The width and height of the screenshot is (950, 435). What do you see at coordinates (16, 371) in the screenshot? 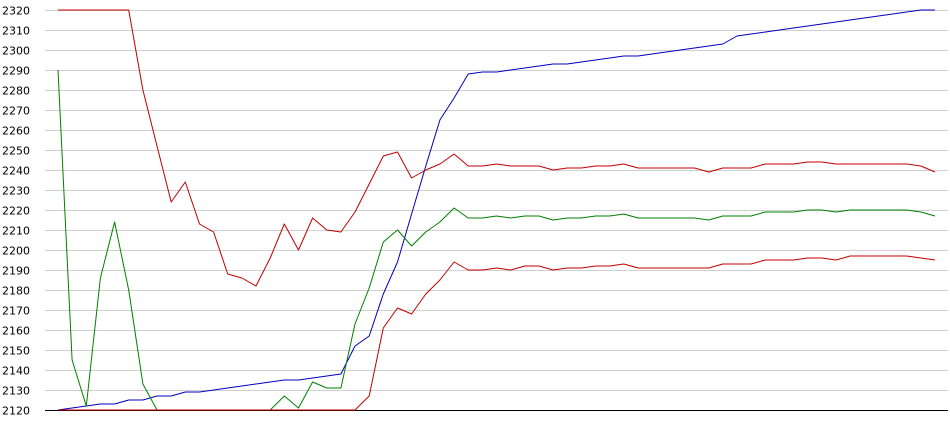
I see `y-tick-label: 2140` at bounding box center [16, 371].